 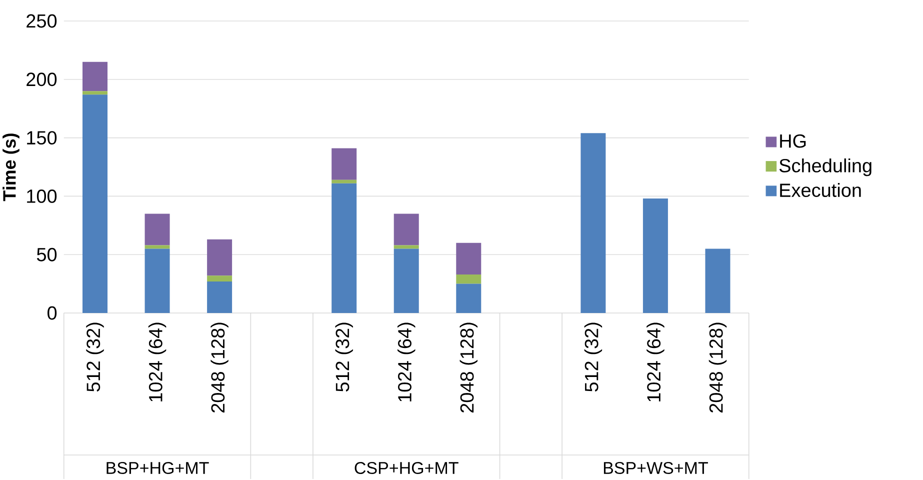 What do you see at coordinates (656, 468) in the screenshot?
I see `text: BSP+WS+MT` at bounding box center [656, 468].